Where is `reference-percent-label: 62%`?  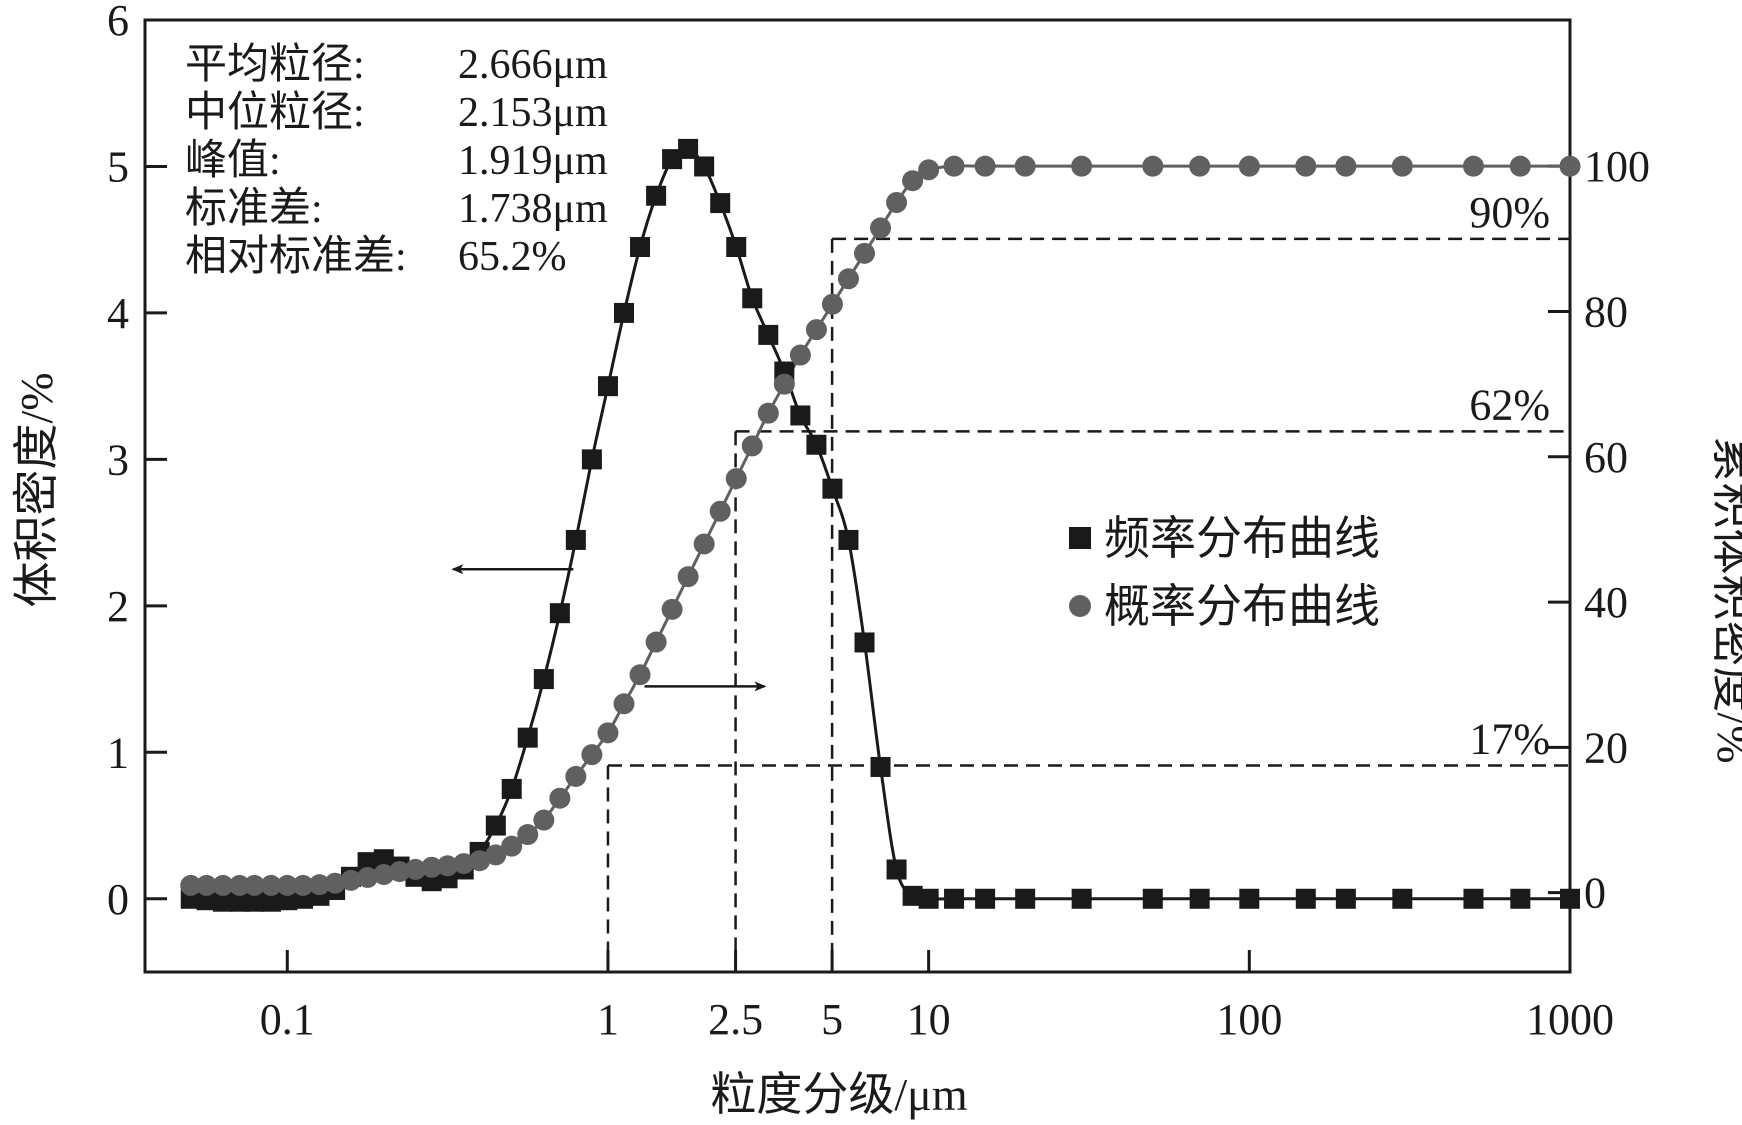
reference-percent-label: 62% is located at coordinates (1509, 404).